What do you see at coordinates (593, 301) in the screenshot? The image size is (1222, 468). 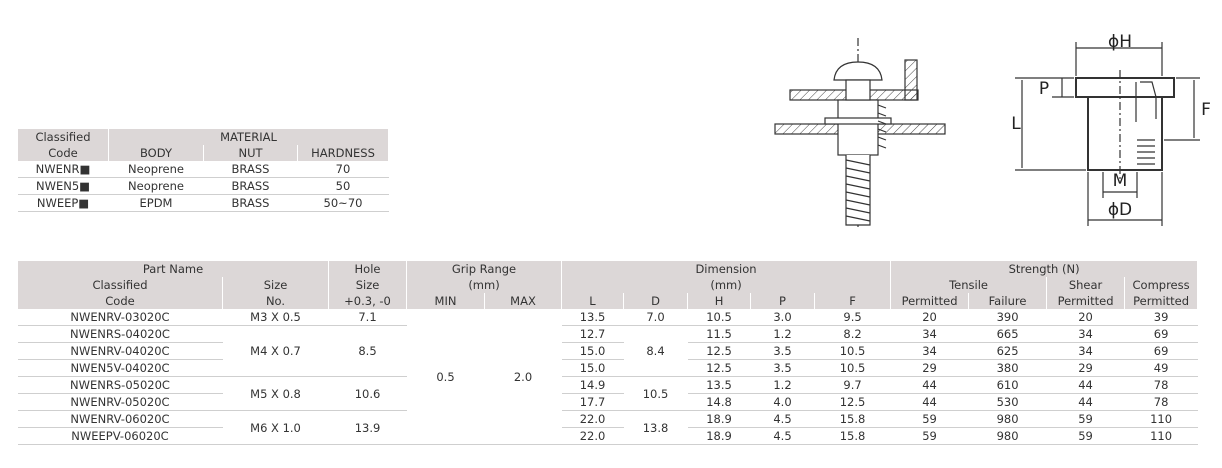 I see `header-cell: L` at bounding box center [593, 301].